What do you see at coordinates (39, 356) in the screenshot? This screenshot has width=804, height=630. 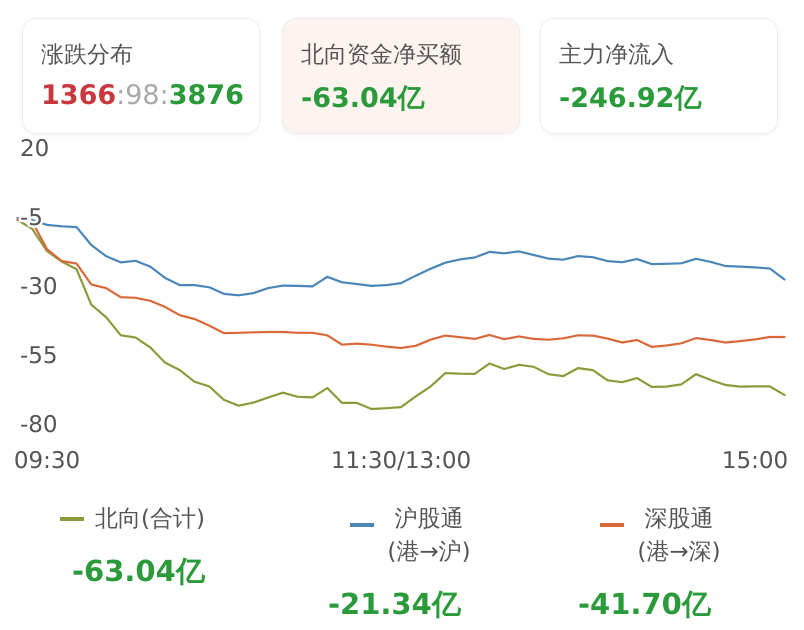 I see `y-tick-label: -55` at bounding box center [39, 356].